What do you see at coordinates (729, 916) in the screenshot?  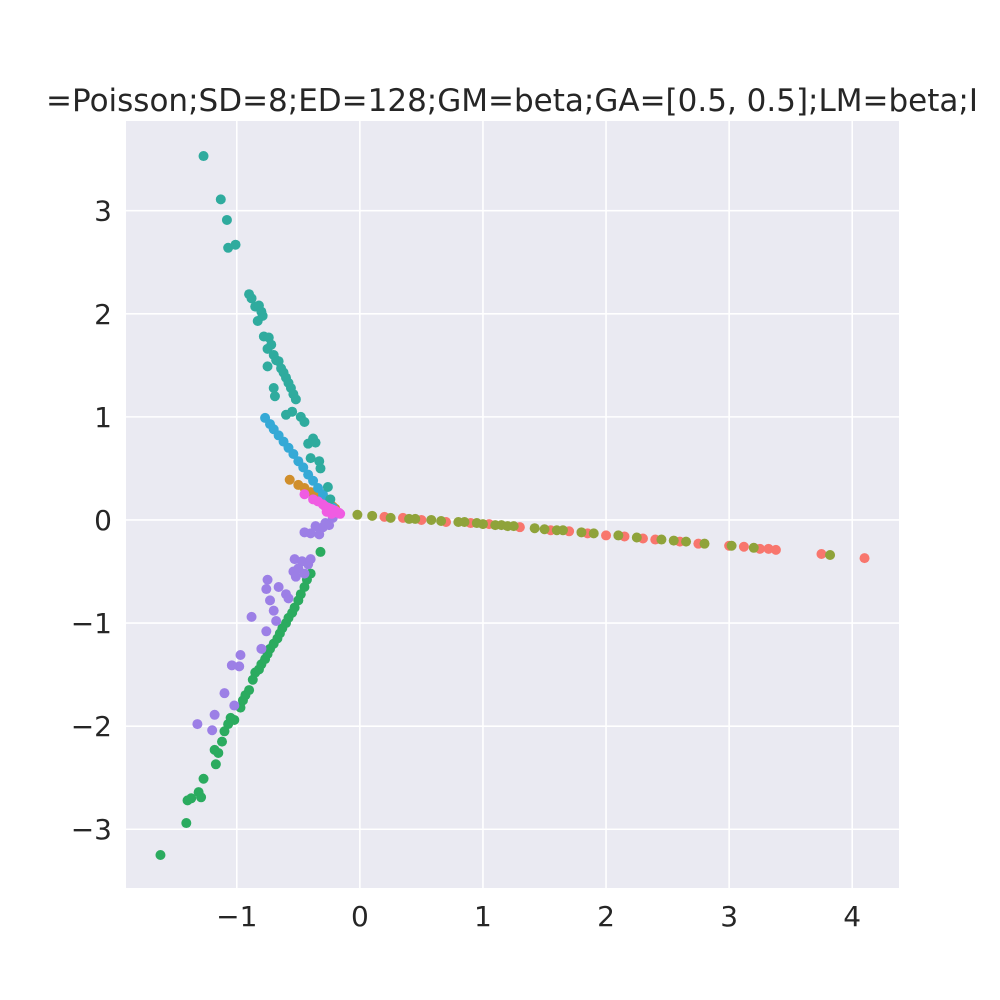 I see `x-tick-label: 3` at bounding box center [729, 916].